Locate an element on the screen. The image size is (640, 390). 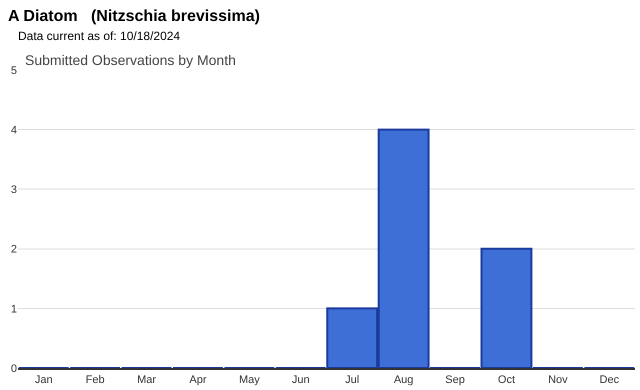
x-tick-label: Jun is located at coordinates (301, 380).